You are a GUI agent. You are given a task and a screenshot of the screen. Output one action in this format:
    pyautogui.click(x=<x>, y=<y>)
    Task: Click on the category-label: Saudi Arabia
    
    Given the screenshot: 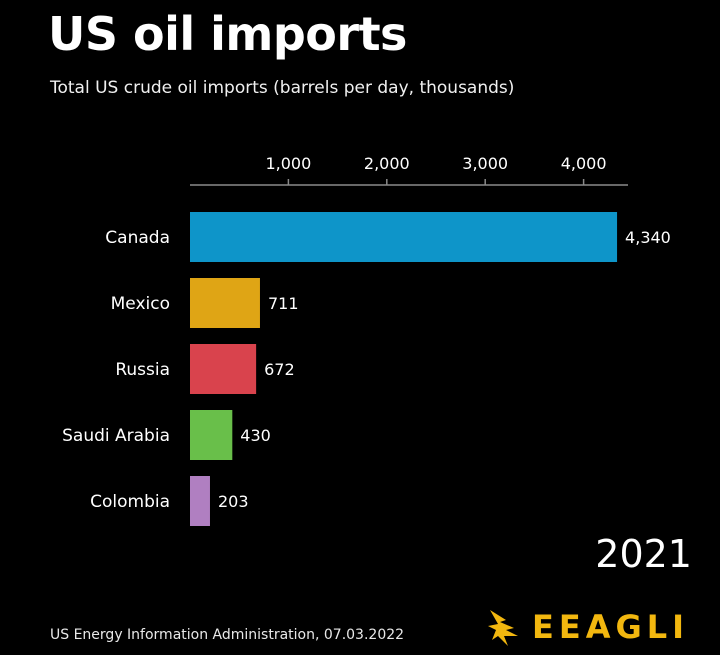 What is the action you would take?
    pyautogui.click(x=116, y=436)
    